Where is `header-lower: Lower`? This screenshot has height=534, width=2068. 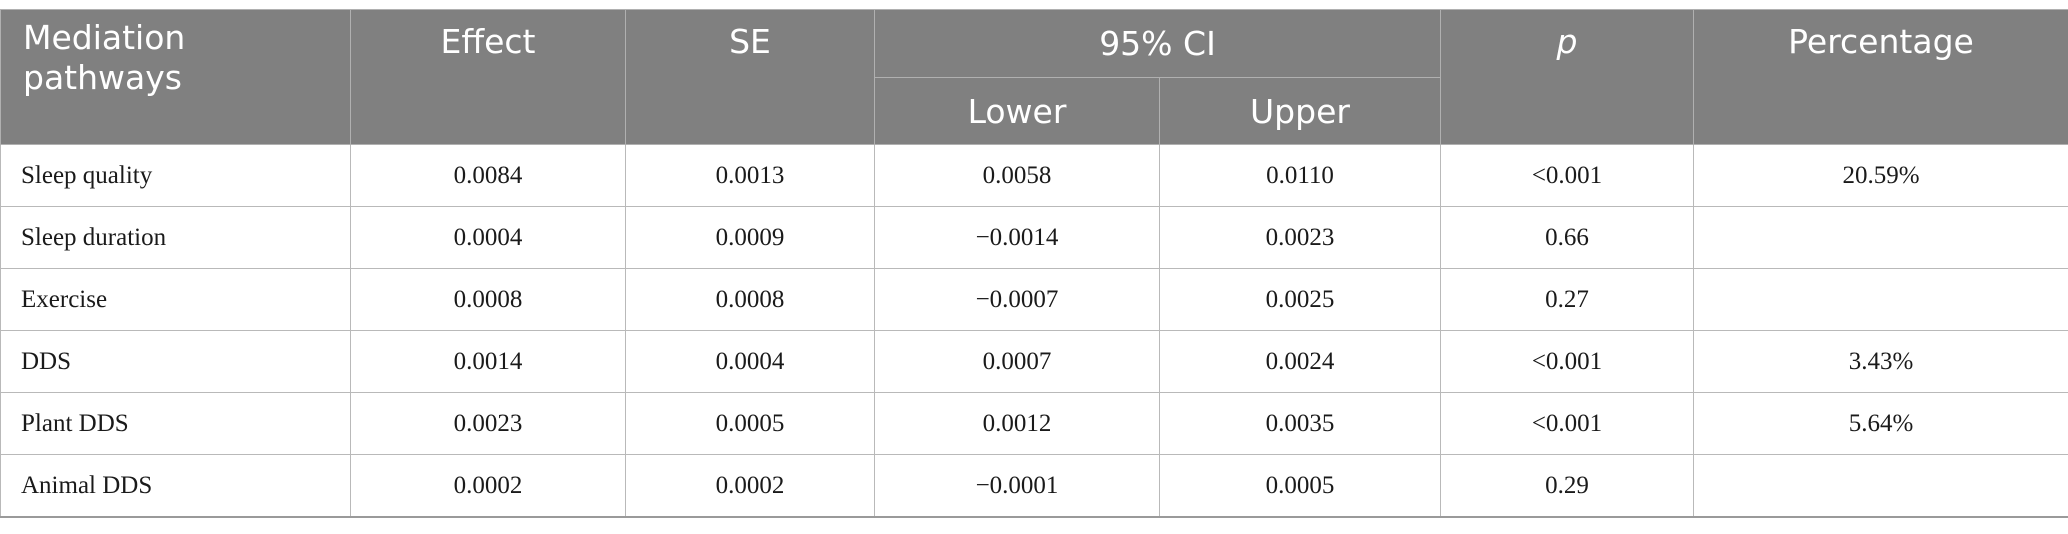
header-lower: Lower is located at coordinates (1017, 111).